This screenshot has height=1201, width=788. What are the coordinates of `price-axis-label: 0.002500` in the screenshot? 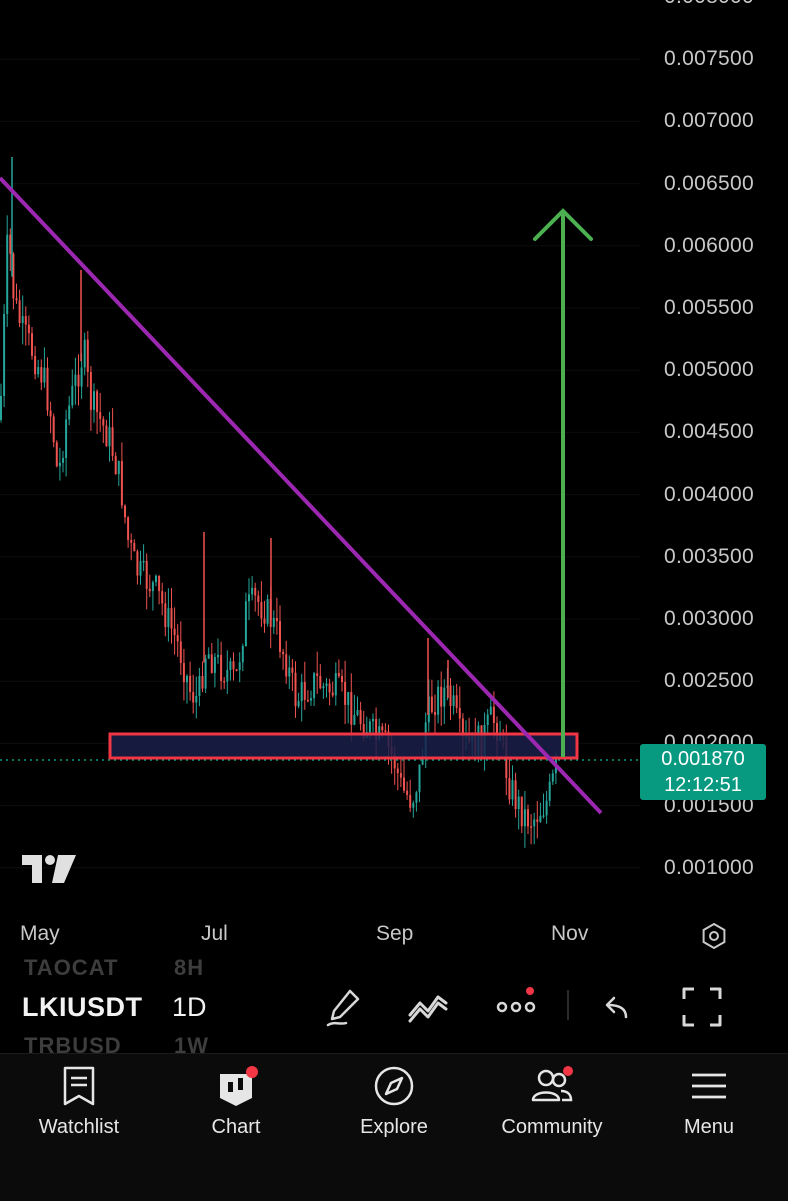 It's located at (709, 681).